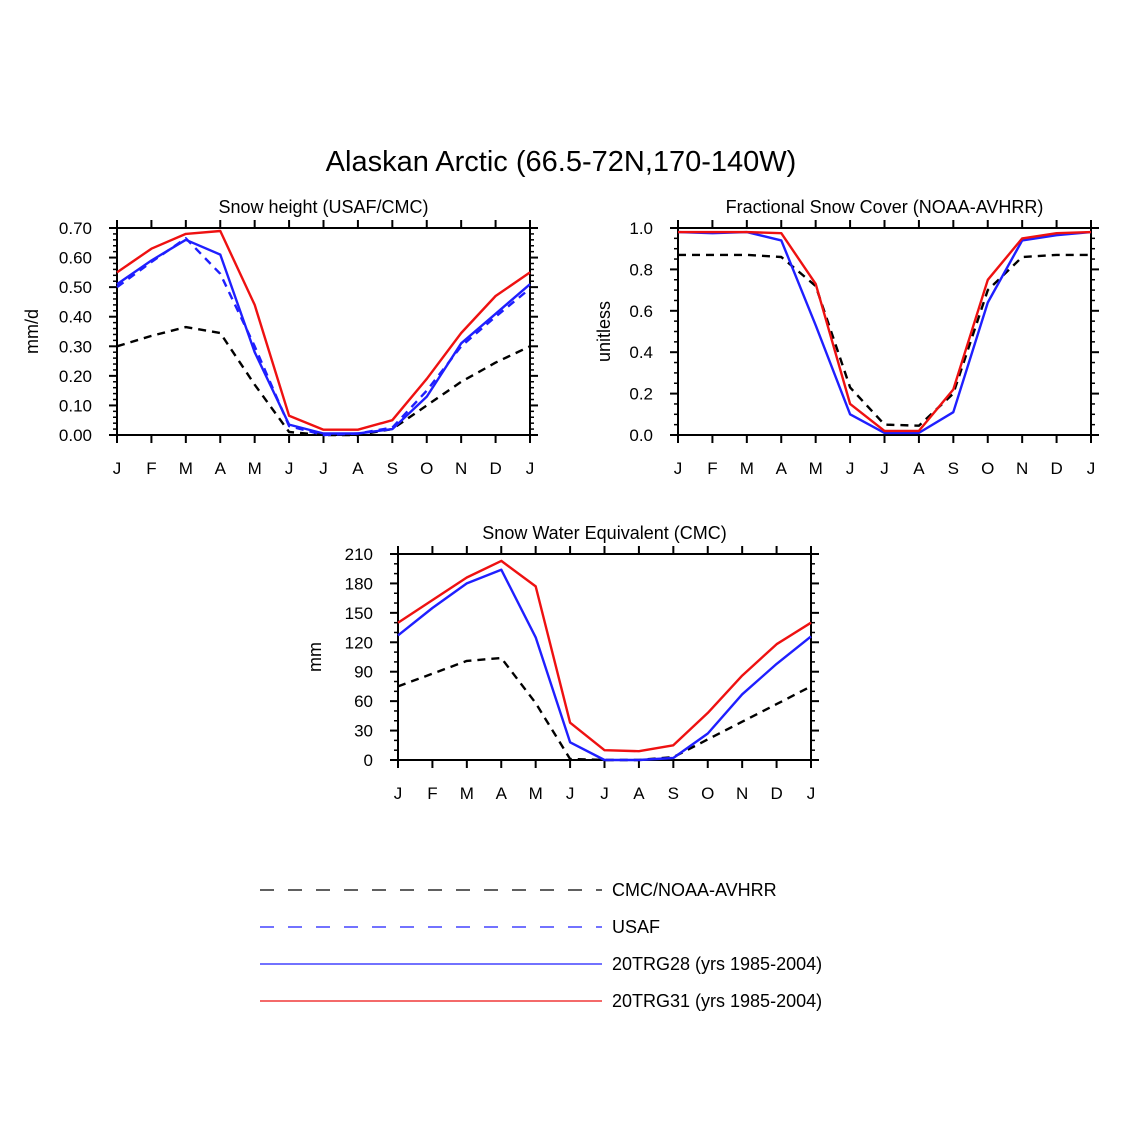  I want to click on y-tick-label: 60, so click(363, 701).